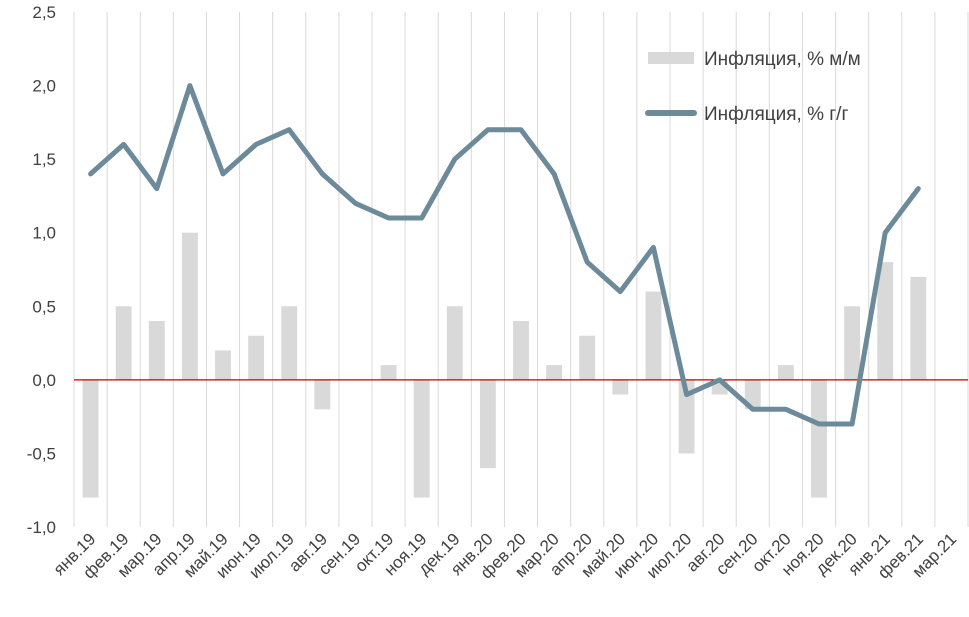 The image size is (969, 617). What do you see at coordinates (776, 114) in the screenshot?
I see `legend-label-yy: Инфляция, % г/г` at bounding box center [776, 114].